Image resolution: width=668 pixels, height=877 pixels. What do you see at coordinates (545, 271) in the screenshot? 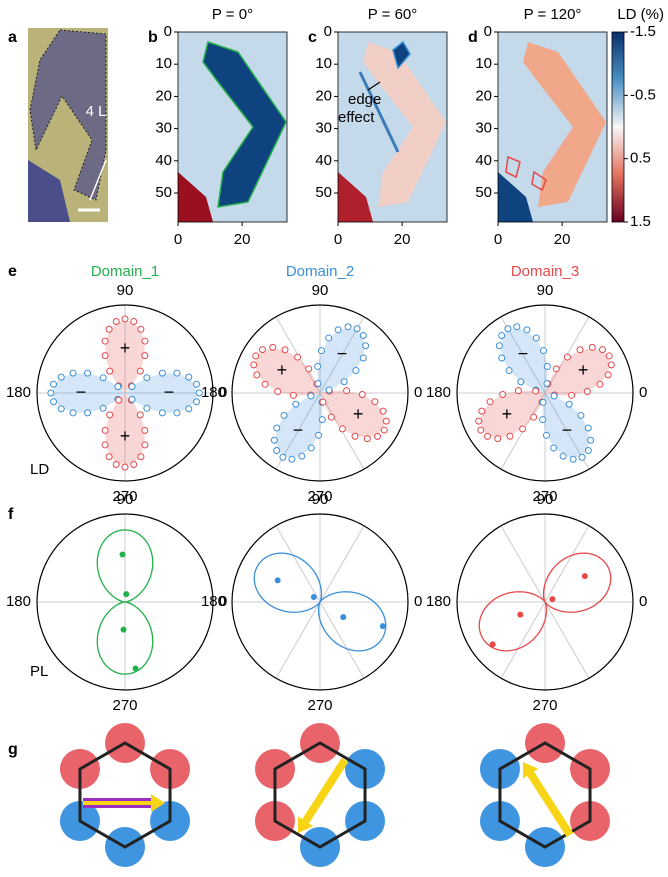
I see `domain-label: Domain_3` at bounding box center [545, 271].